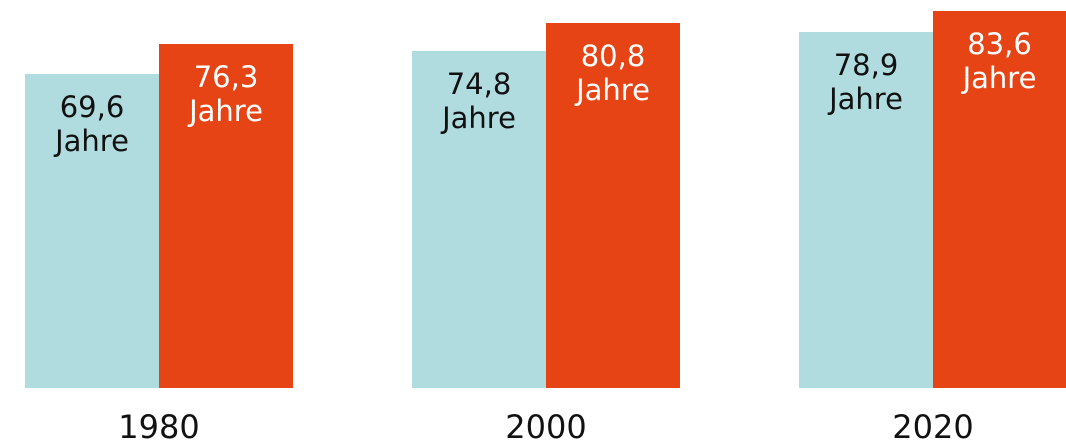  What do you see at coordinates (999, 199) in the screenshot?
I see `bar: 83,6 Jahre` at bounding box center [999, 199].